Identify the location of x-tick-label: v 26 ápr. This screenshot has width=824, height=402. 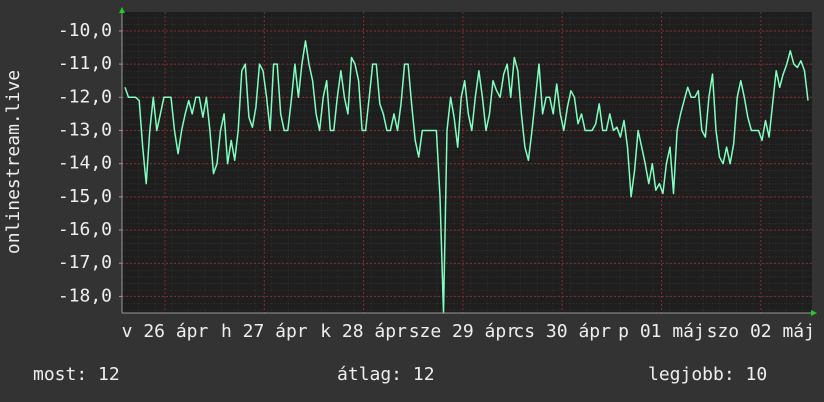
(165, 331).